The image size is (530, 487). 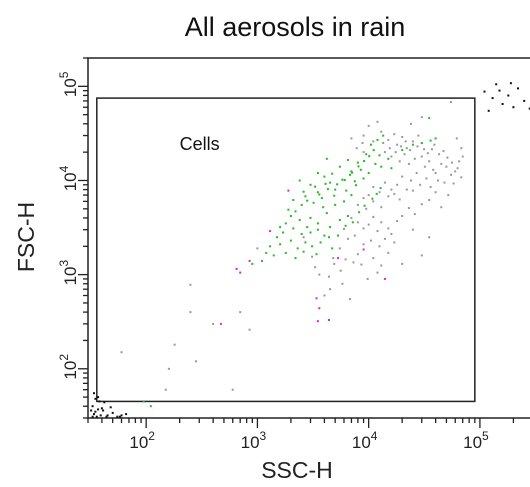 I want to click on y-axis-label: FSC-H, so click(x=26, y=237).